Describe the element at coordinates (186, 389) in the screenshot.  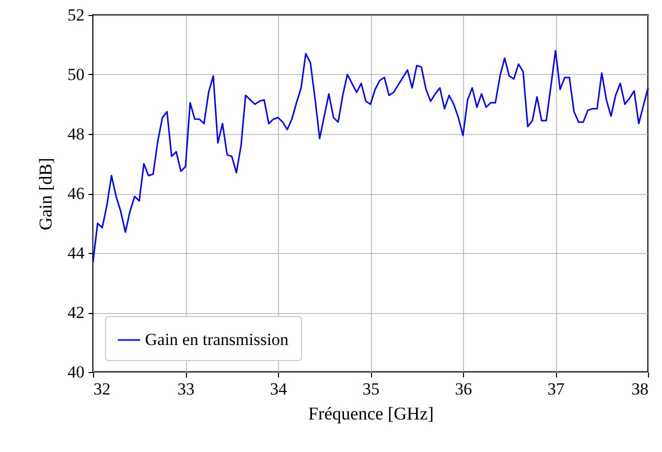
I see `x-tick-label: 33` at that location.